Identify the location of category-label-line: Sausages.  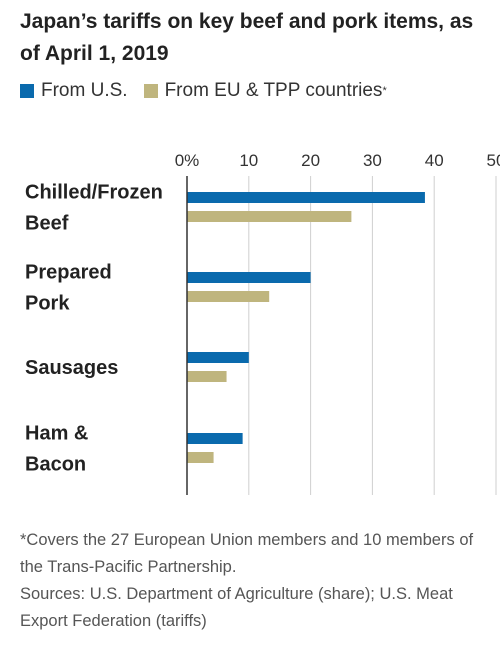
(71, 368).